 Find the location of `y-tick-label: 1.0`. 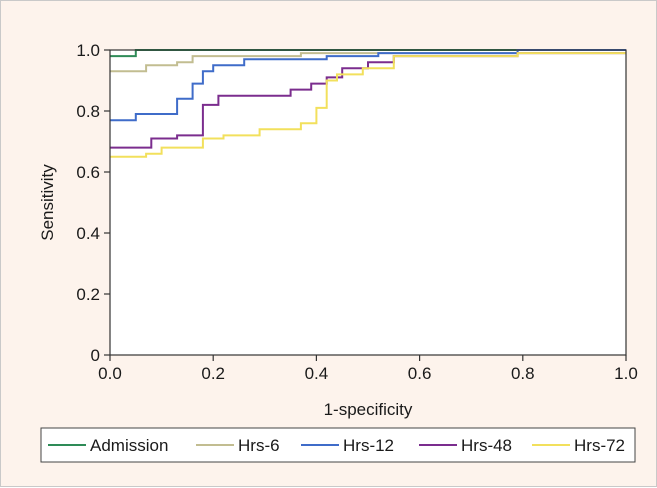

y-tick-label: 1.0 is located at coordinates (88, 50).